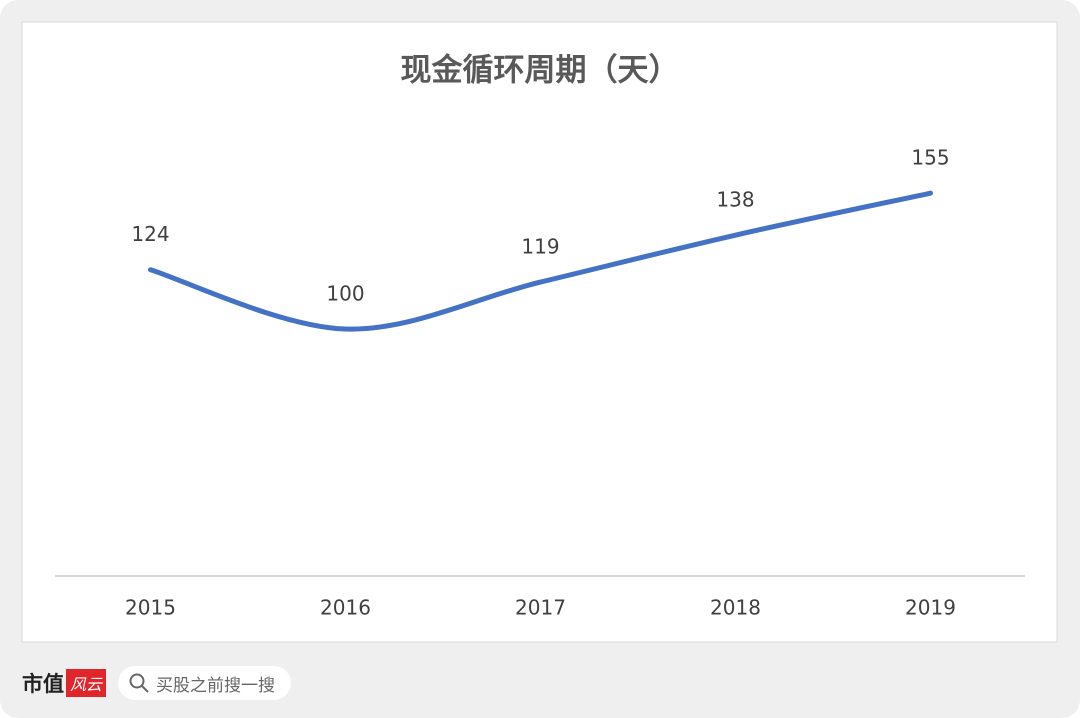  I want to click on x-tick-label: 2018, so click(735, 608).